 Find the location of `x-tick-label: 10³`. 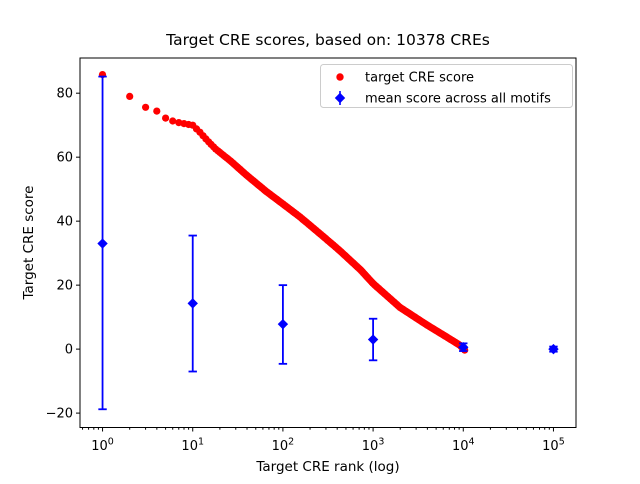

x-tick-label: 10³ is located at coordinates (373, 446).